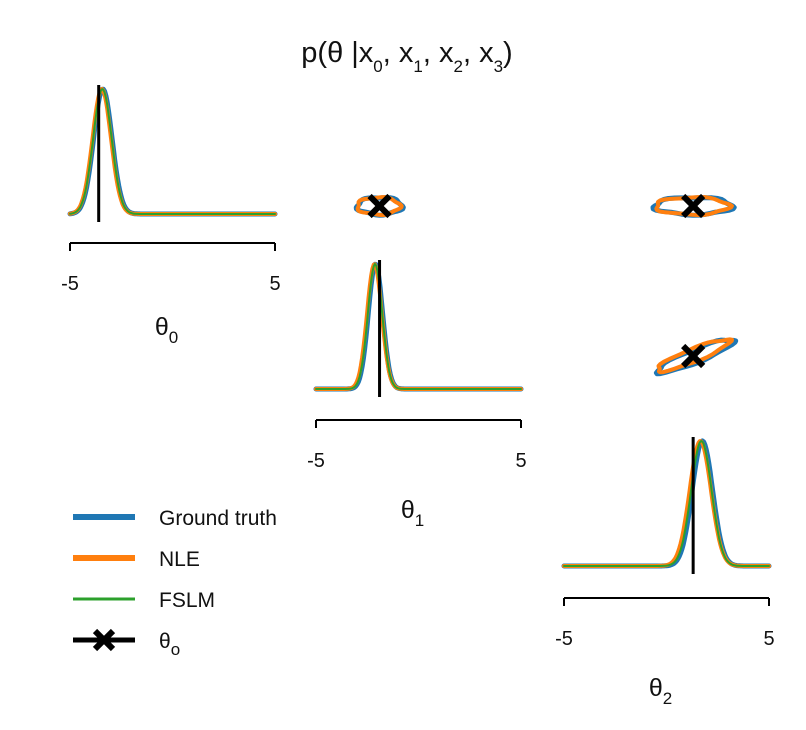 The image size is (806, 730). Describe the element at coordinates (169, 644) in the screenshot. I see `legend-label: θo` at that location.